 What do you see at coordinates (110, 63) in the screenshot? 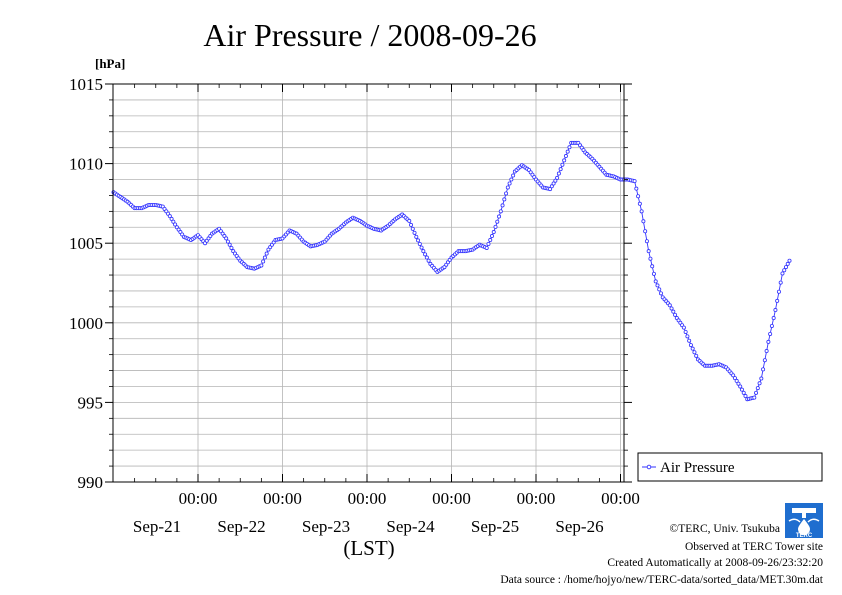
I see `y-axis-label: [hPa]` at bounding box center [110, 63].